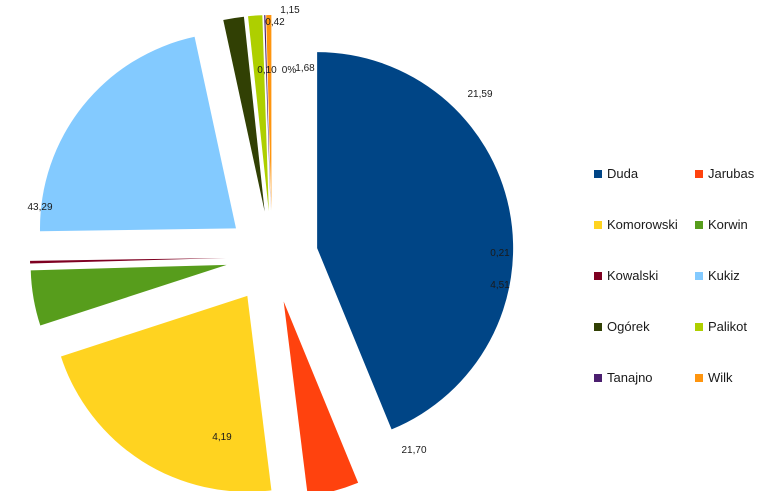 The height and width of the screenshot is (491, 782). Describe the element at coordinates (128, 260) in the screenshot. I see `pie-slice-kowalski` at that location.